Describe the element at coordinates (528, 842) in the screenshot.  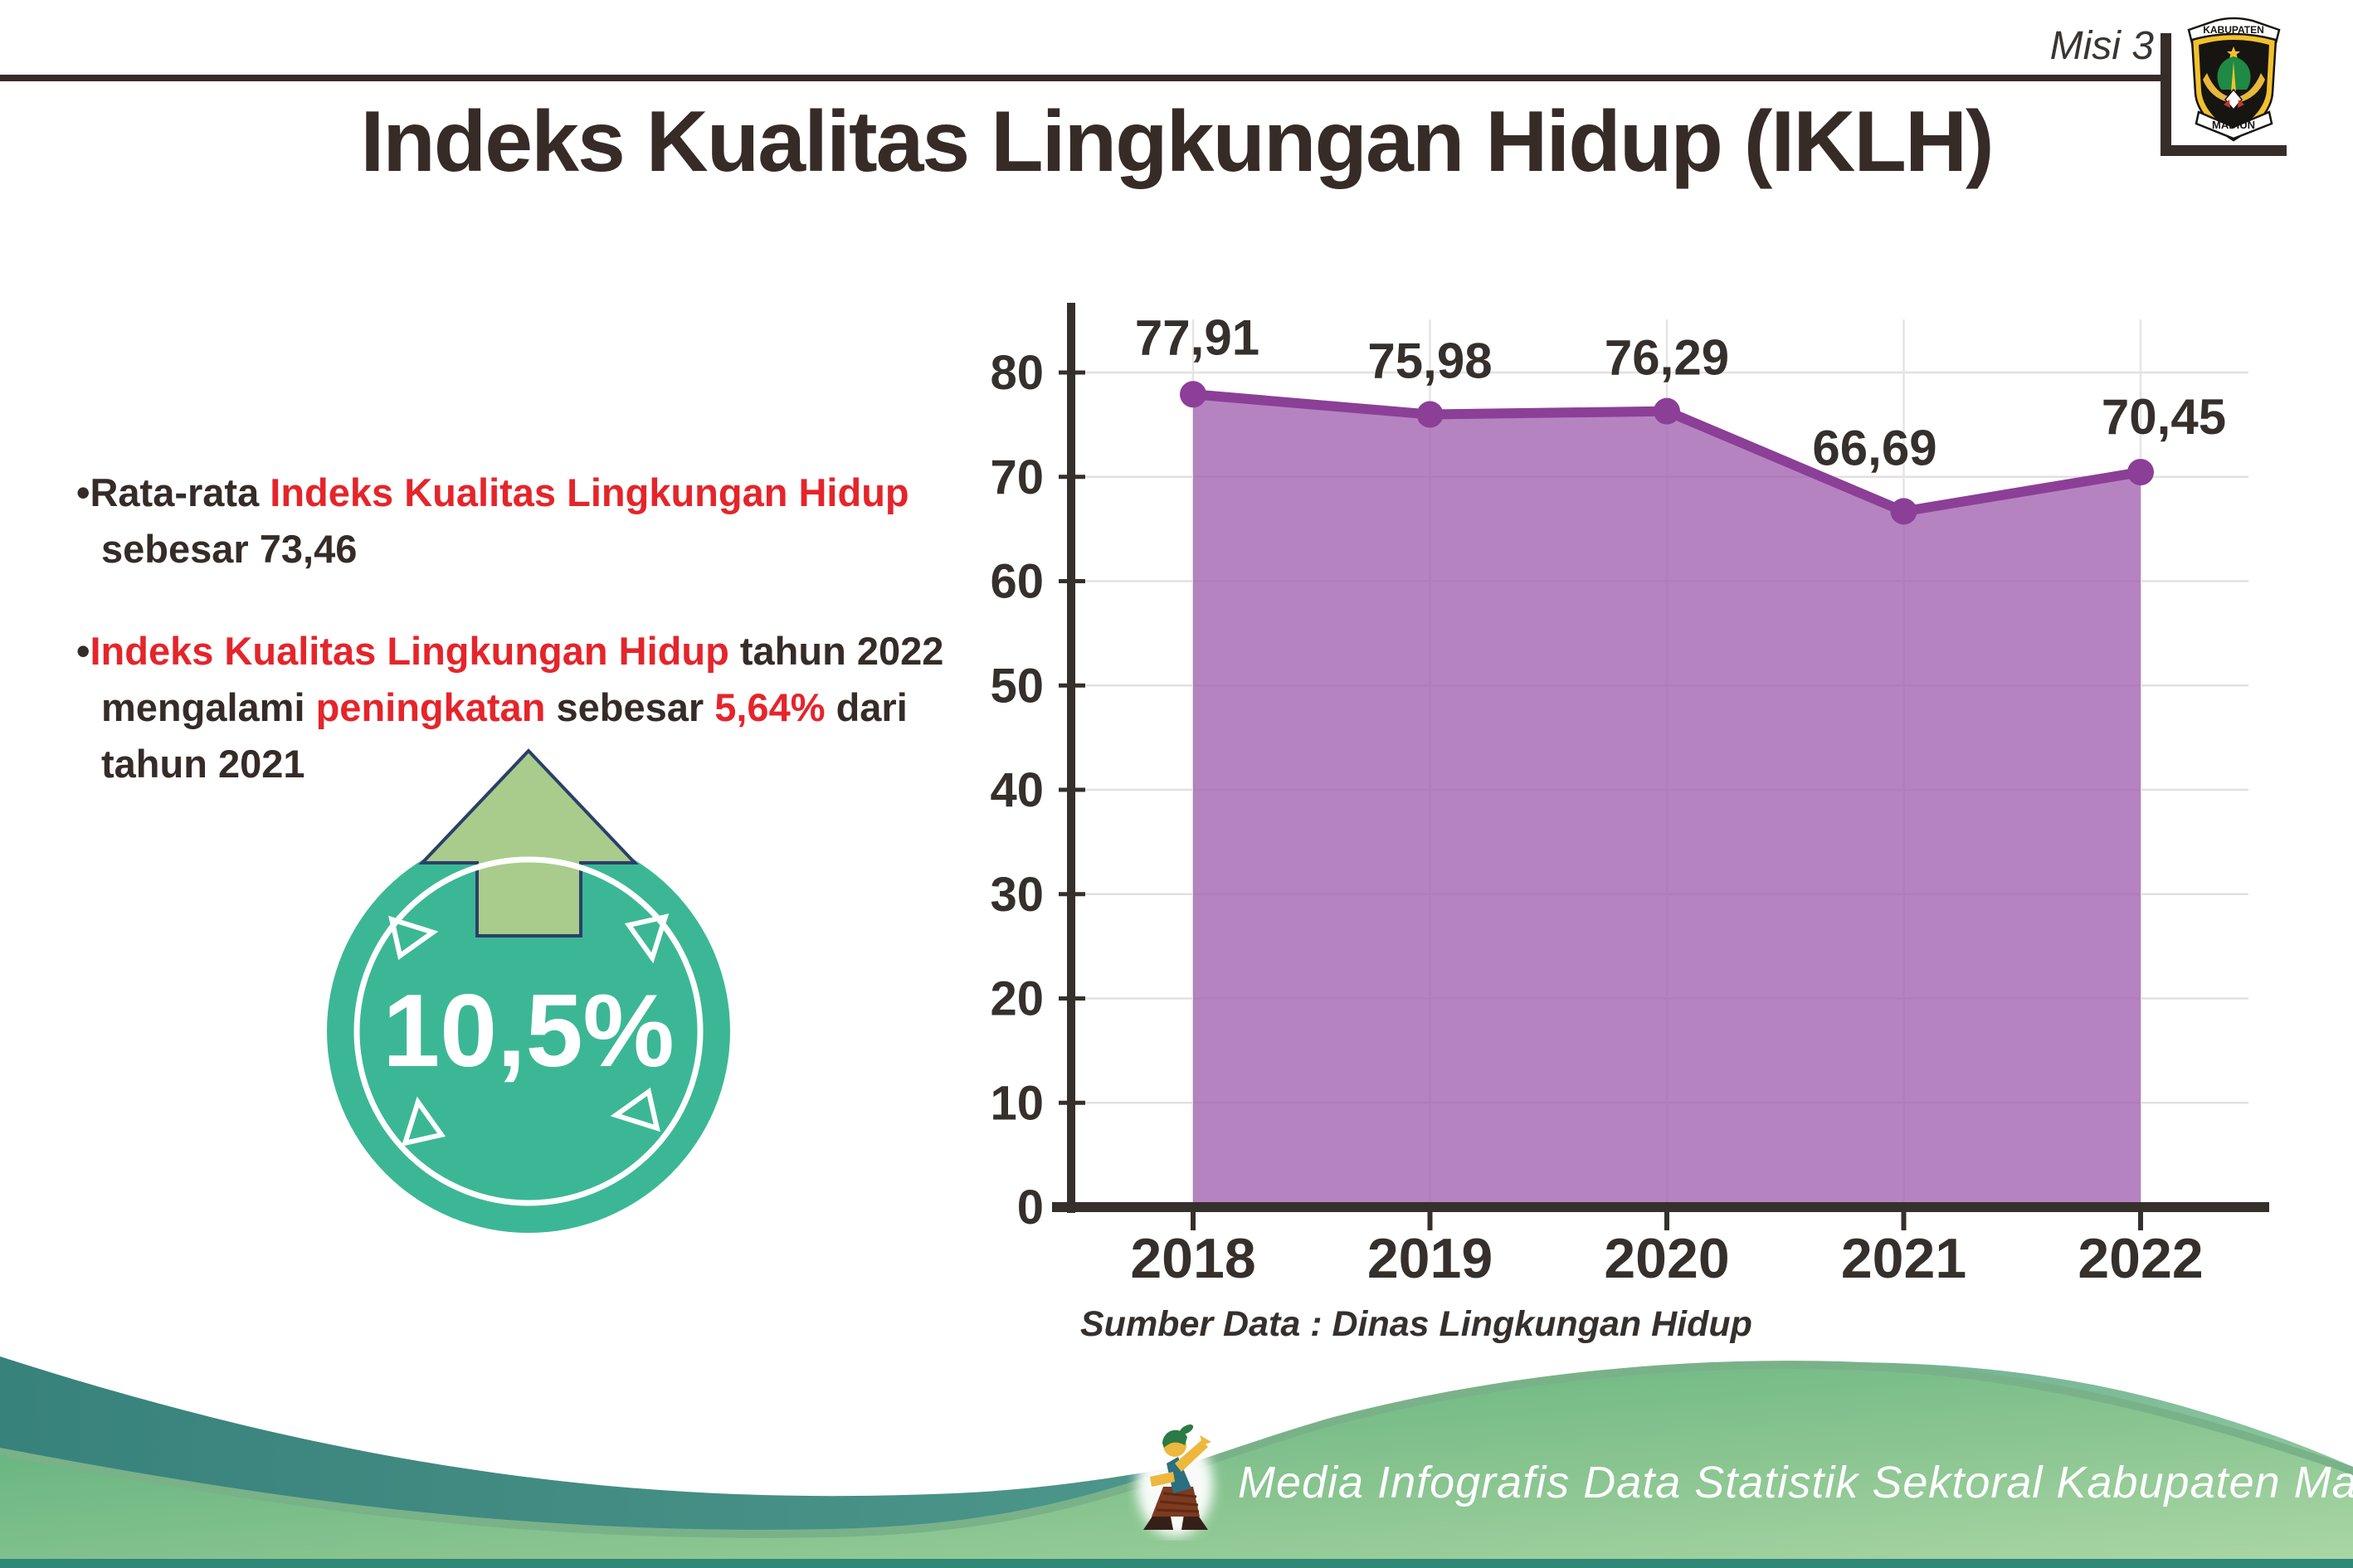
I see `up-arrow-icon` at that location.